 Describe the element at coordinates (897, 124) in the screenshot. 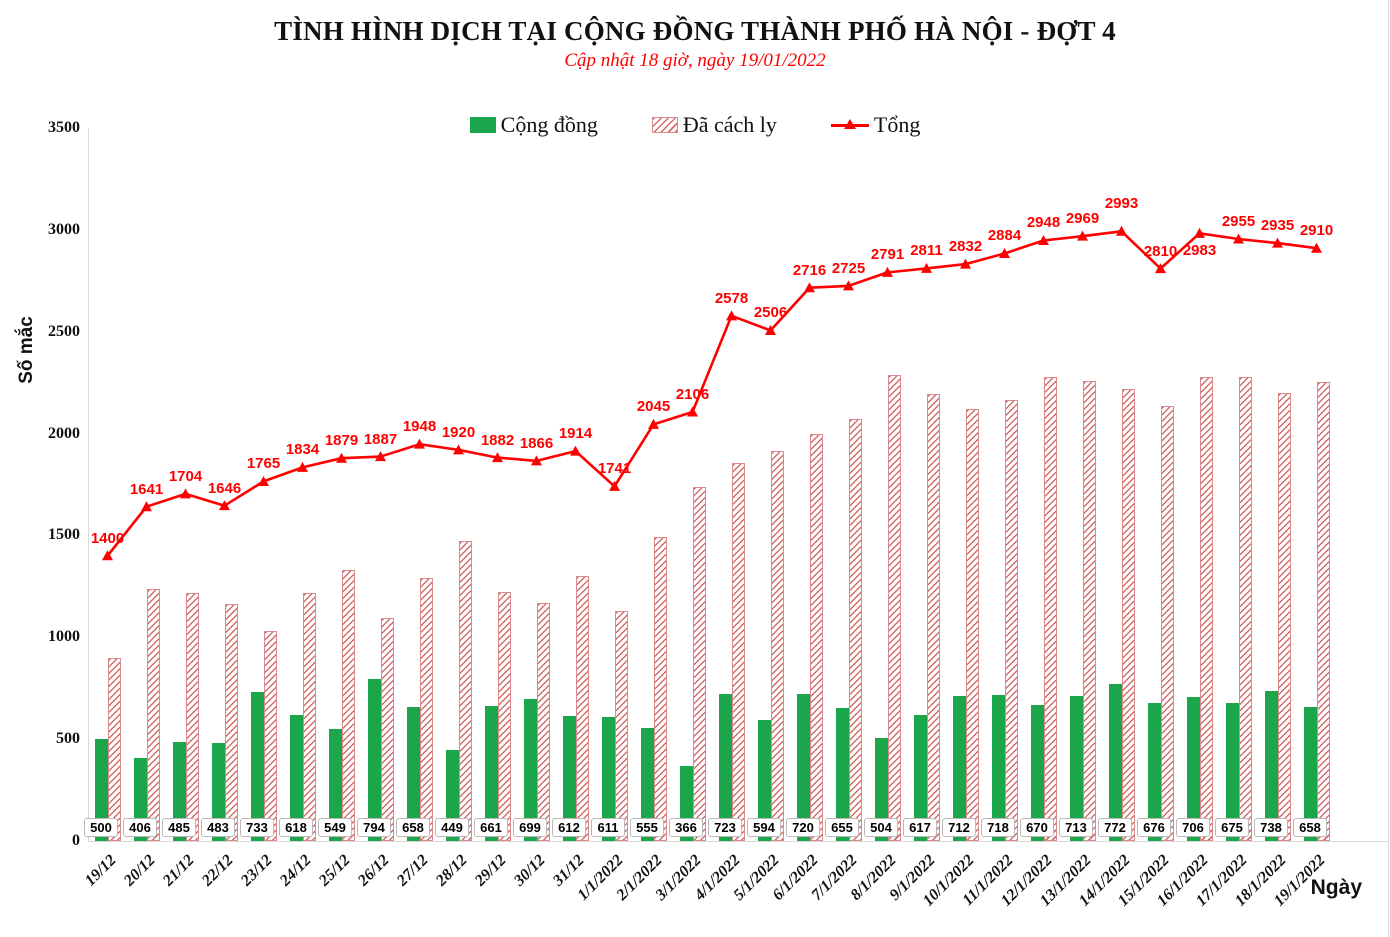

I see `legend-label-tong: Tổng` at that location.